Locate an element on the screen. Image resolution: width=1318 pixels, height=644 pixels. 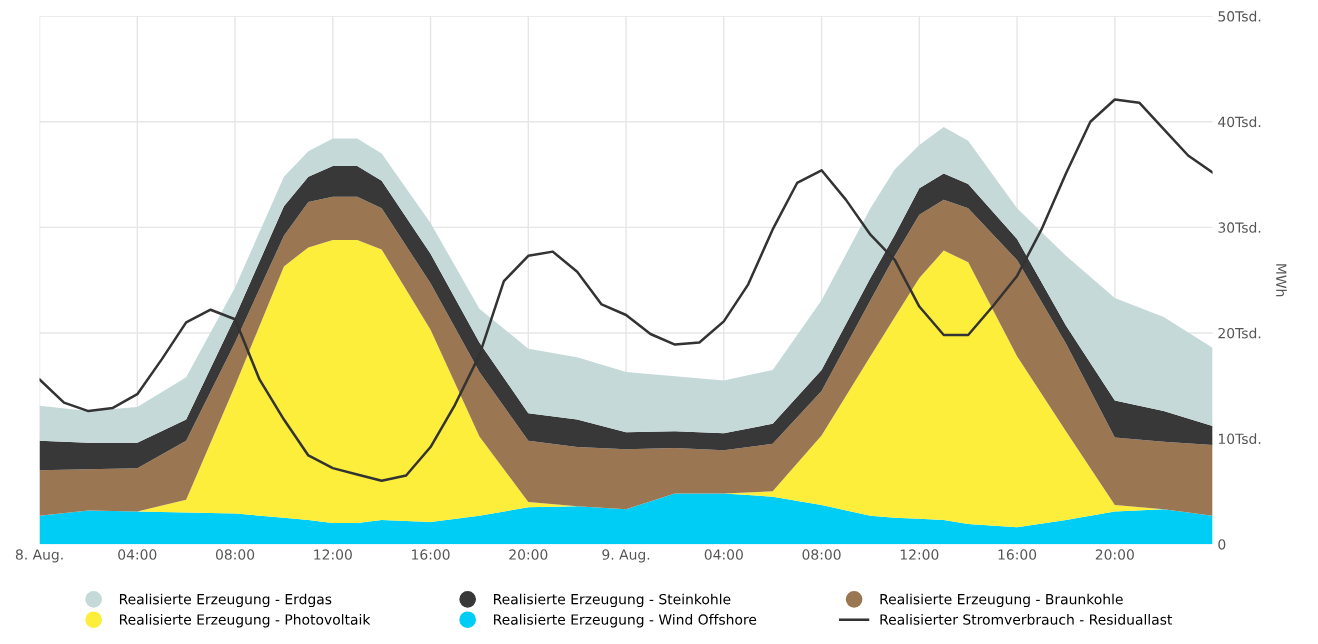
legend-label: Realisierte Erzeugung - Erdgas is located at coordinates (225, 600).